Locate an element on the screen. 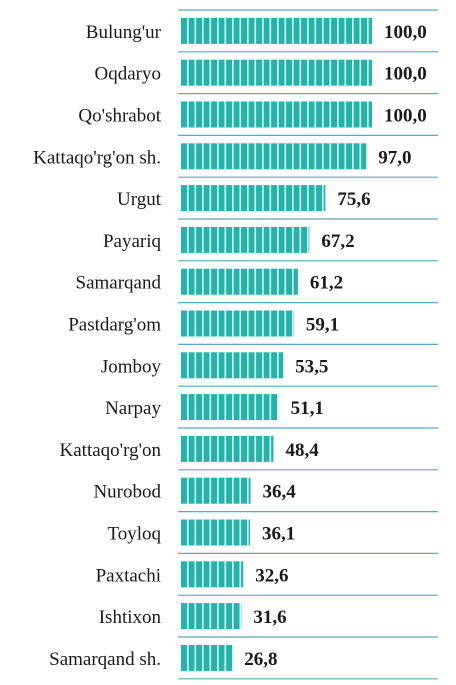  value-label: 100,0 is located at coordinates (405, 74).